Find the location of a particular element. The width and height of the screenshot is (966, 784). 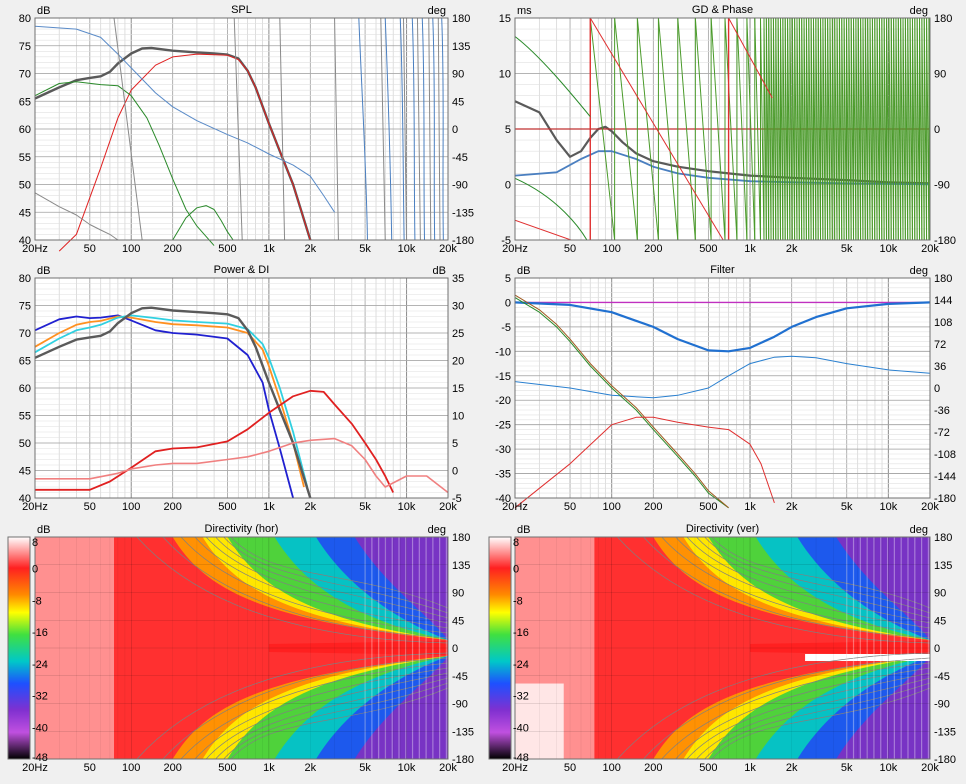

dir_hor-colorbar-tick: 8 is located at coordinates (35, 543).